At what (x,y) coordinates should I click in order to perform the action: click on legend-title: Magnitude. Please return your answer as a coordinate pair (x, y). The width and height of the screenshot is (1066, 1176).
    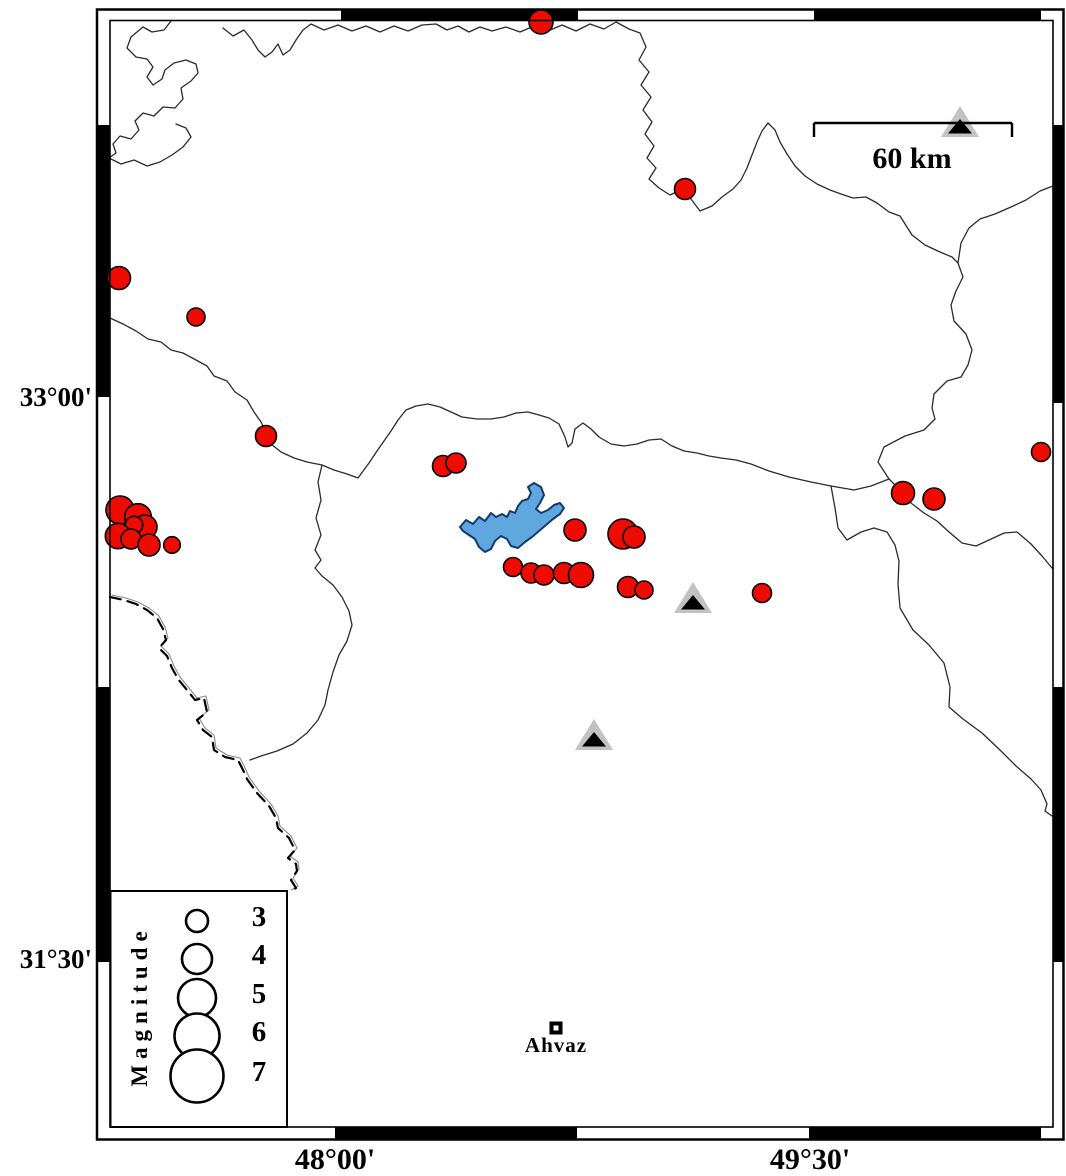
    Looking at the image, I should click on (139, 1006).